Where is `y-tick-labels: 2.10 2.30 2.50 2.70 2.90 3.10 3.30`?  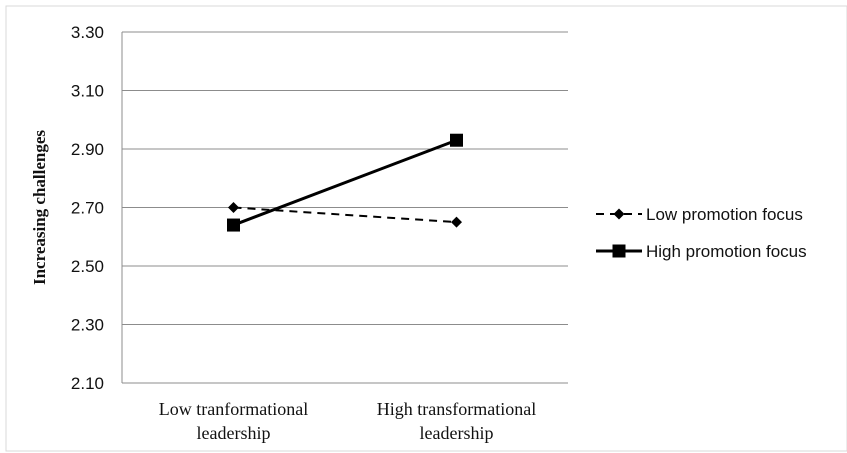 y-tick-labels: 2.10 2.30 2.50 2.70 2.90 3.10 3.30 is located at coordinates (87, 208).